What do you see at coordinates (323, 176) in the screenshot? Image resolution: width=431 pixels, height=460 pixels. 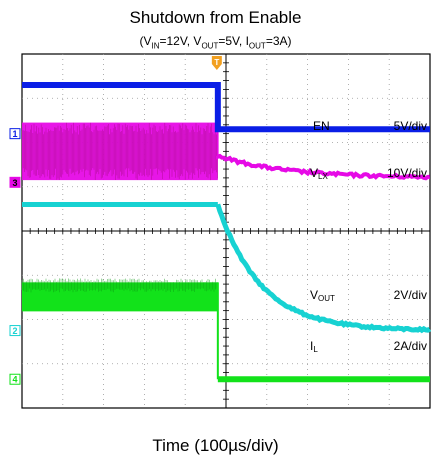 I see `series-label-sub: LX` at bounding box center [323, 176].